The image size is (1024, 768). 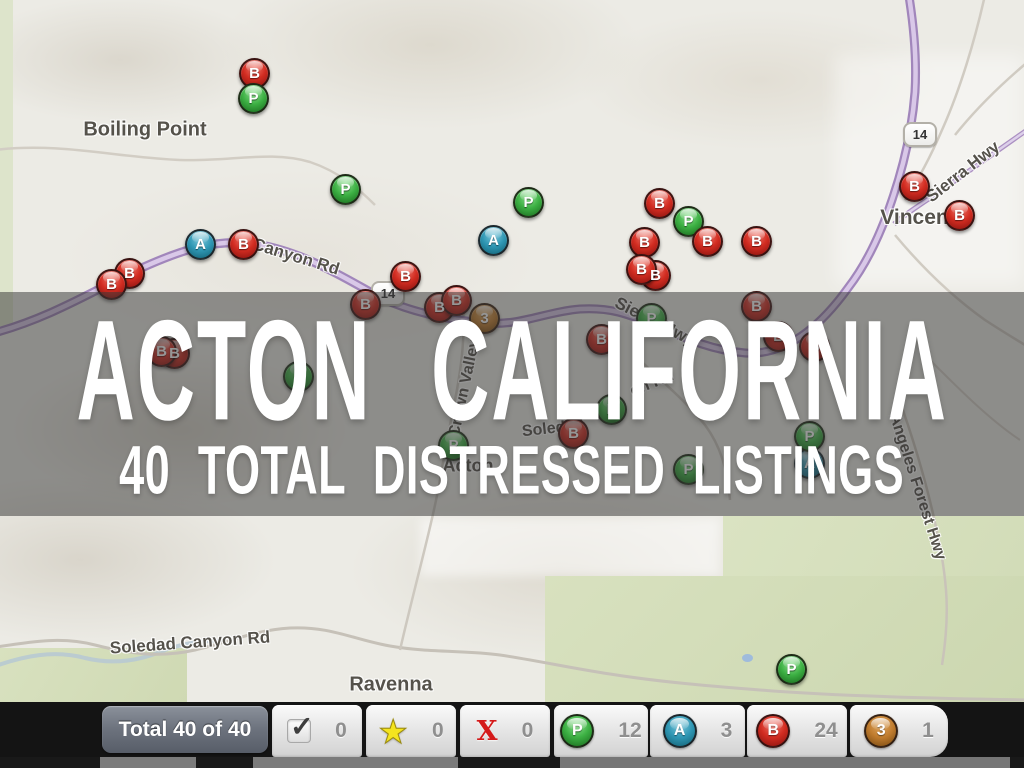 What do you see at coordinates (512, 664) in the screenshot?
I see `soledad-canyon-road` at bounding box center [512, 664].